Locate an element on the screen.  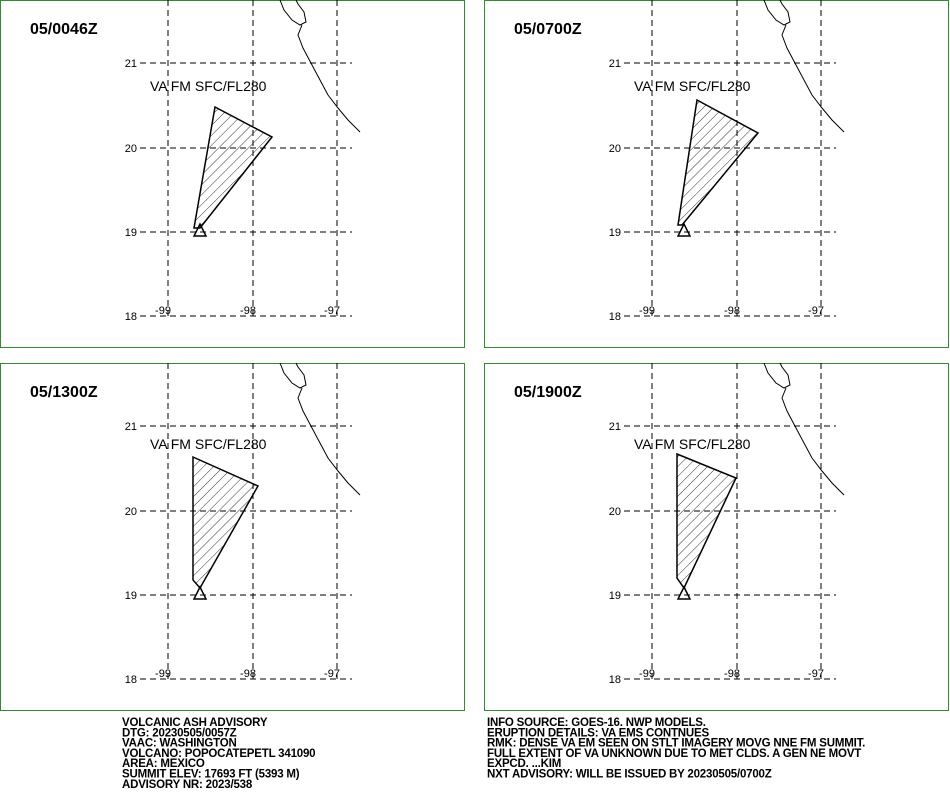
advisory-line: SUMMIT ELEV: 17693 FT (5393 M) is located at coordinates (211, 775).